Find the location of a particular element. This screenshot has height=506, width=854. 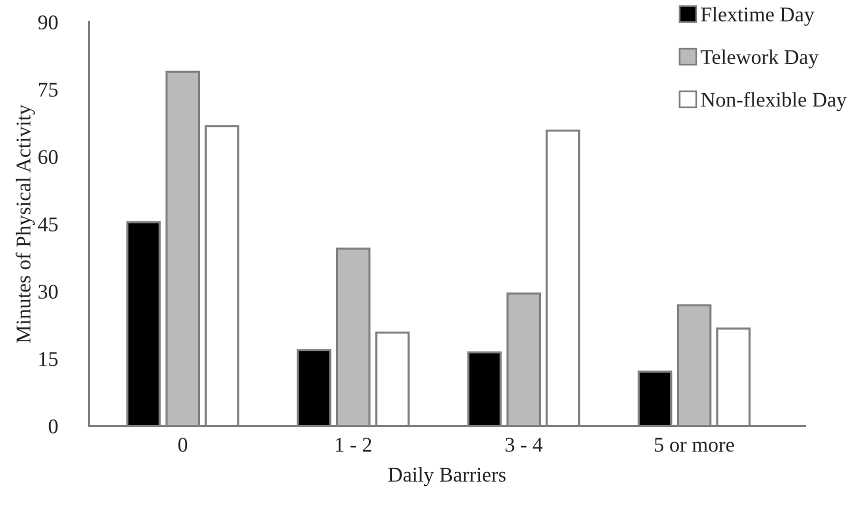

y-tick-label: 90 is located at coordinates (48, 22).